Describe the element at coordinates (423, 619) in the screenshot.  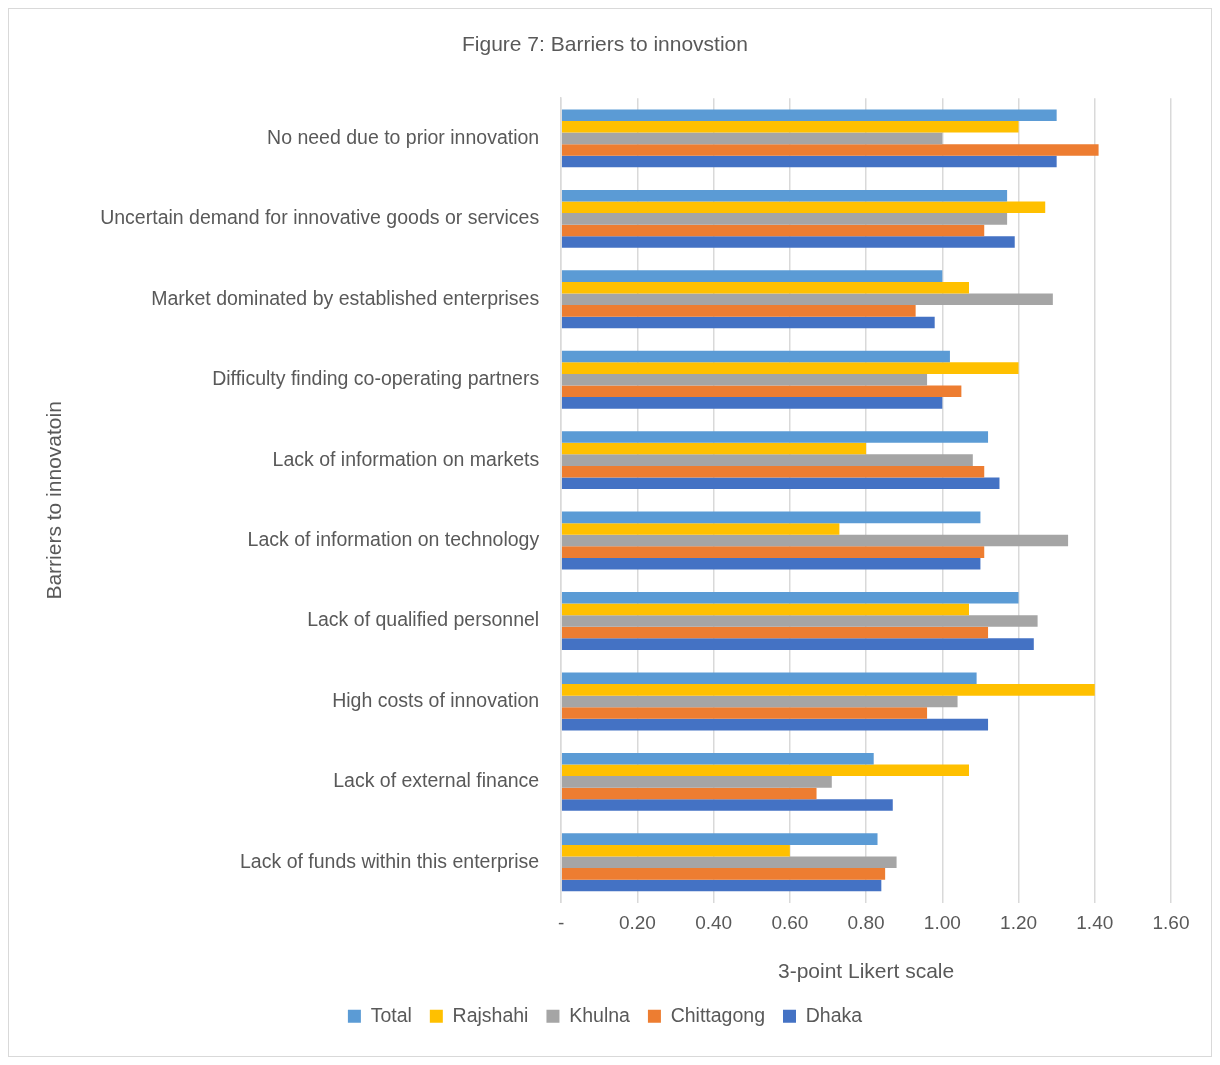
I see `y-tick-label: Lack of qualified personnel` at that location.